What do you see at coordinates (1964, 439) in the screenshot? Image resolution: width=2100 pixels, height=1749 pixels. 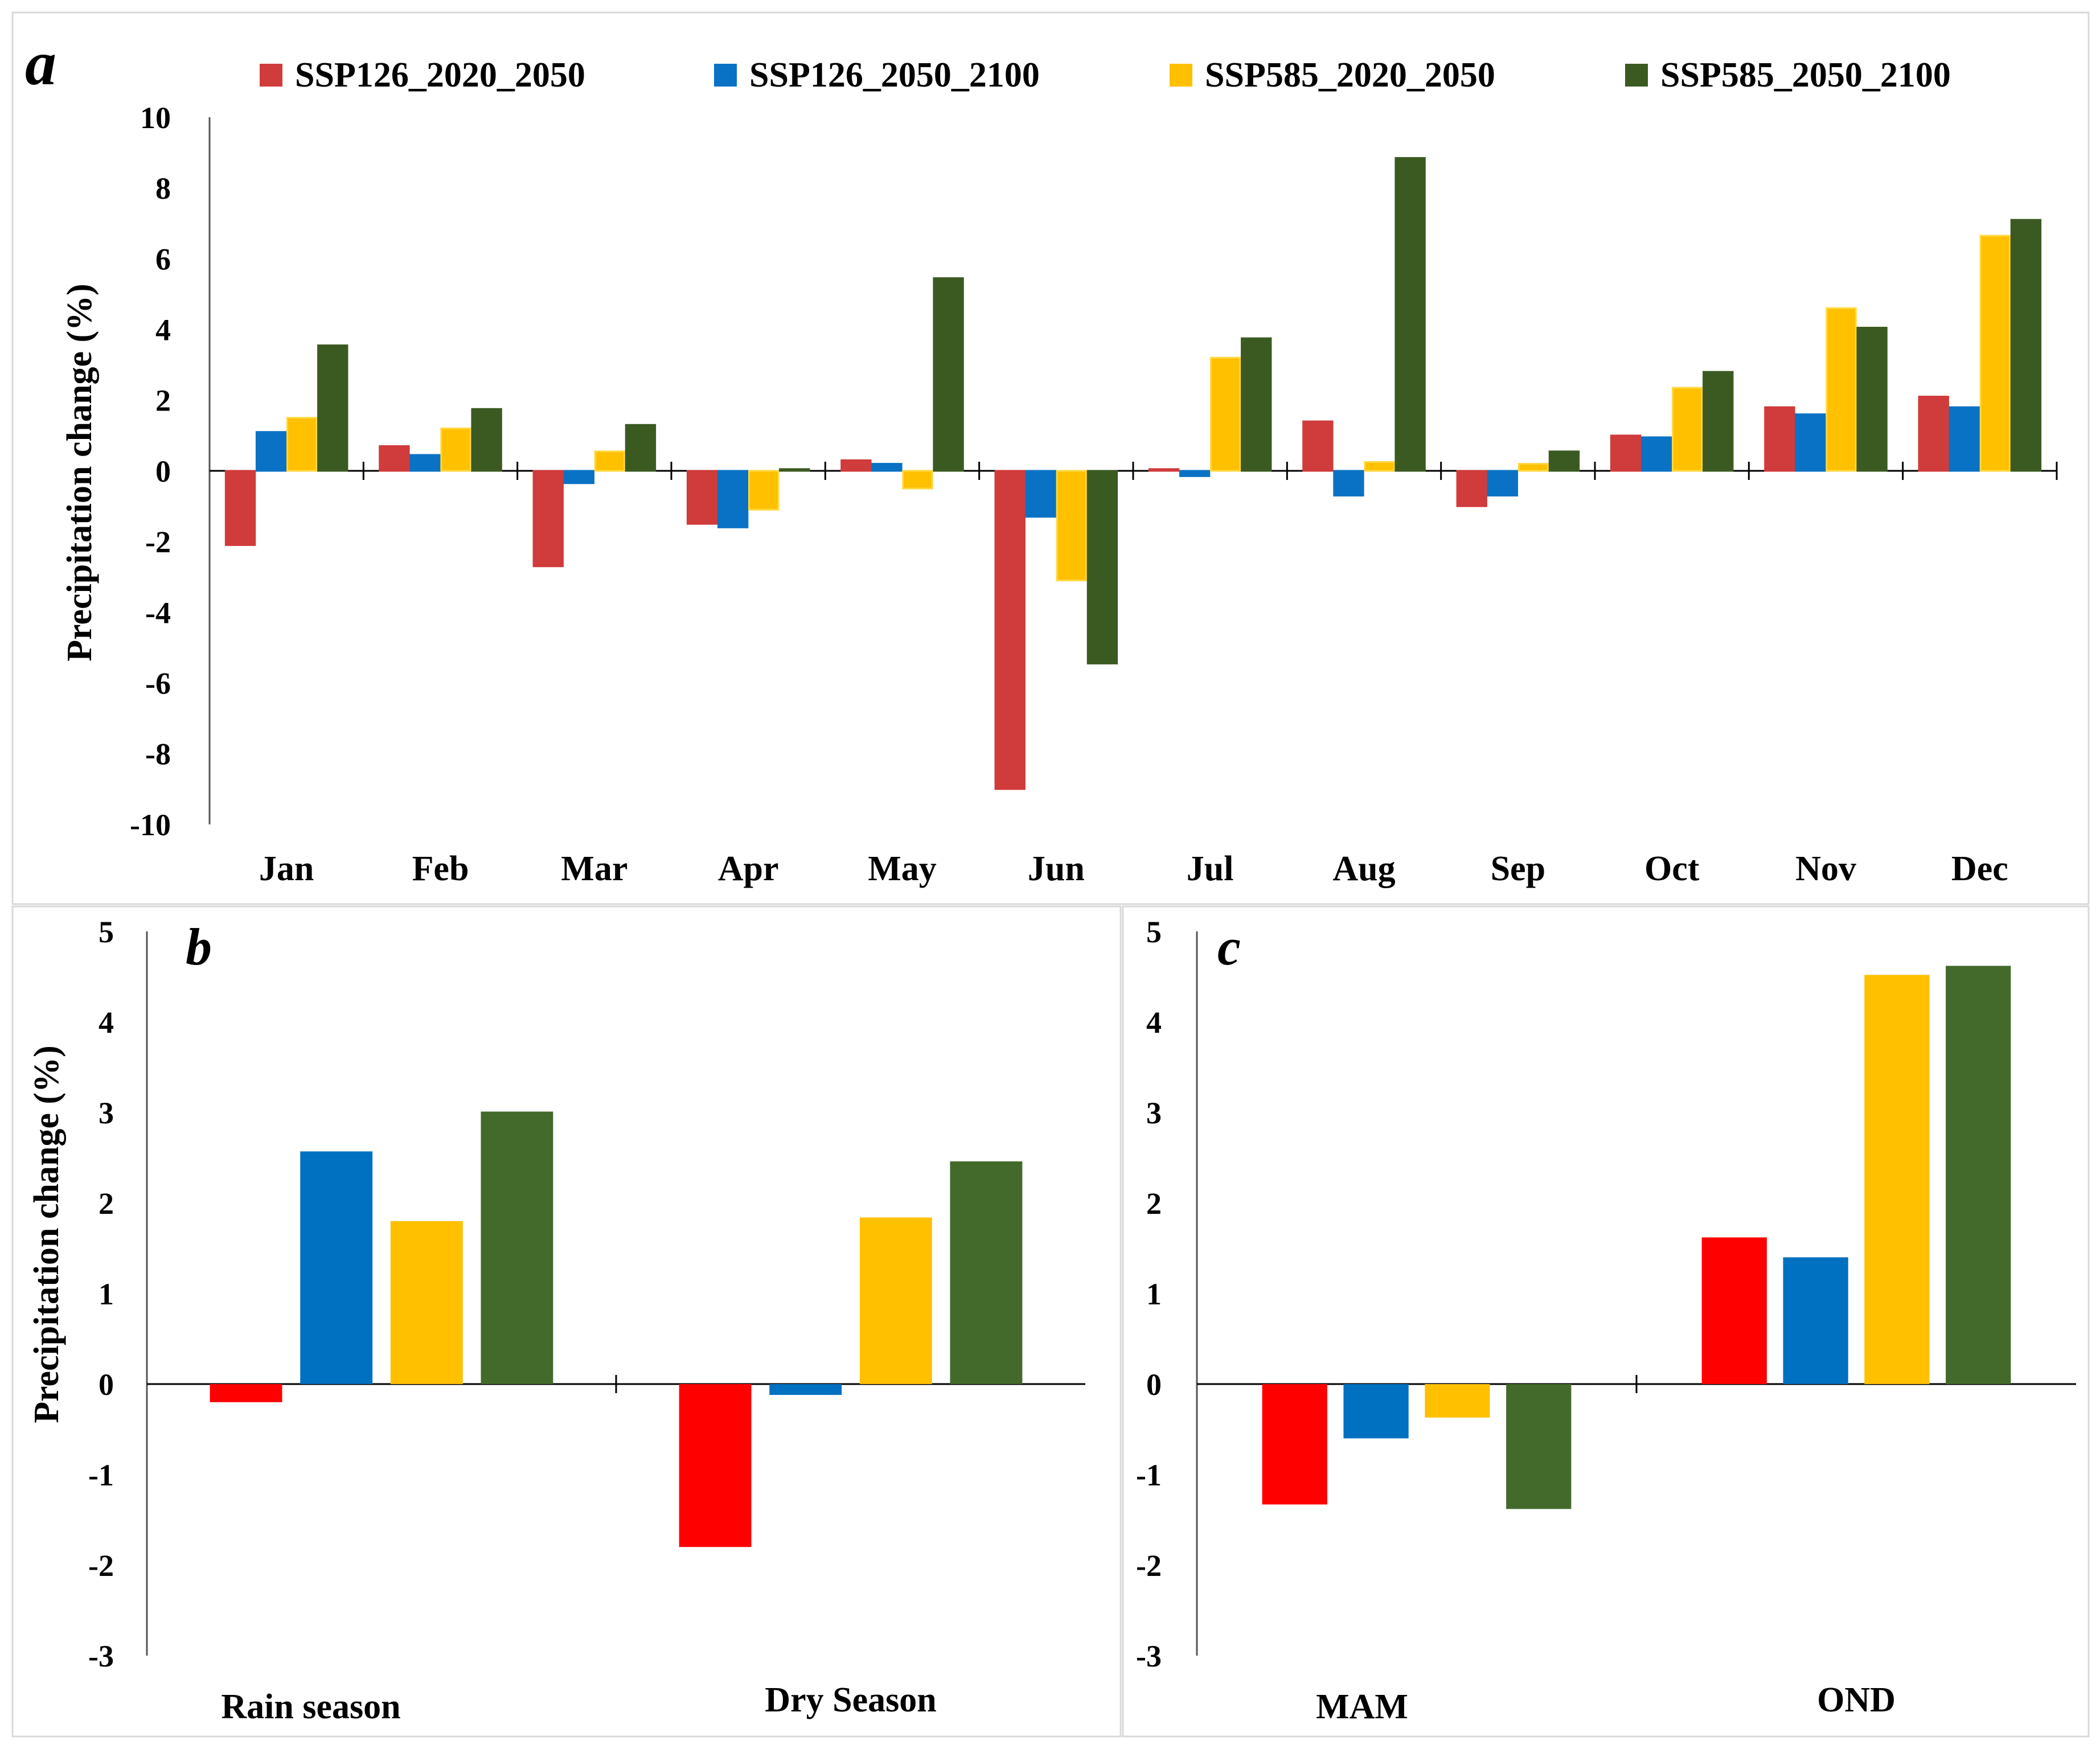 I see `bar-ssp126_2050_2100-dec` at bounding box center [1964, 439].